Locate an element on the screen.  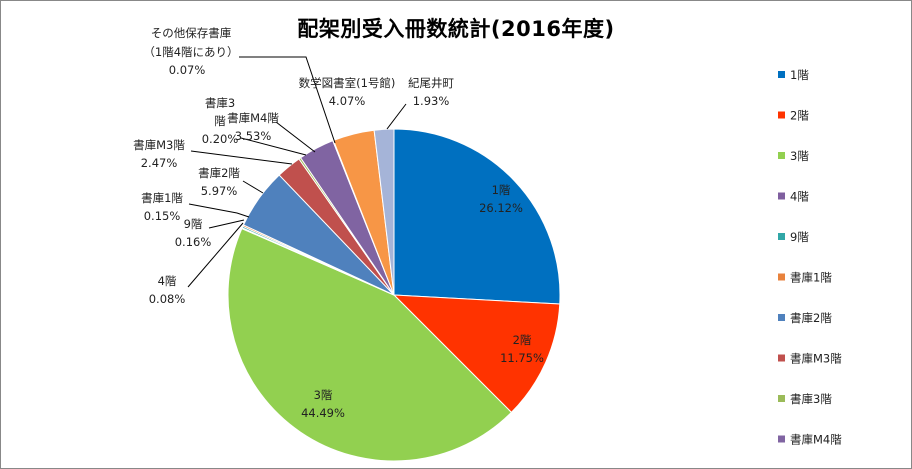
legend-label-6: 書庫2階 is located at coordinates (811, 318).